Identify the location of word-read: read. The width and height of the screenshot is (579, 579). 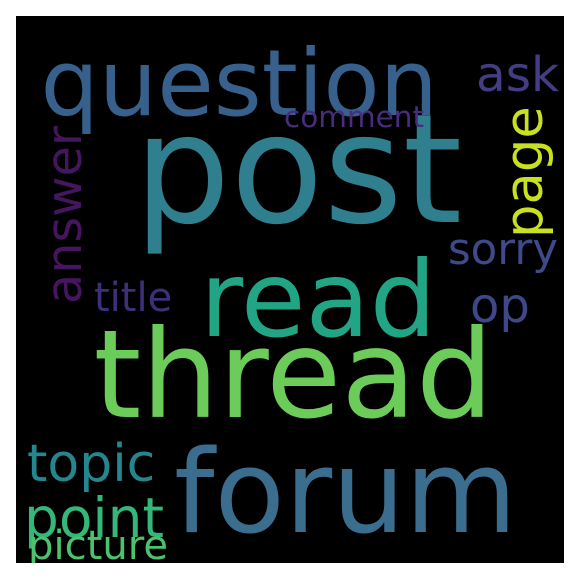
(318, 300).